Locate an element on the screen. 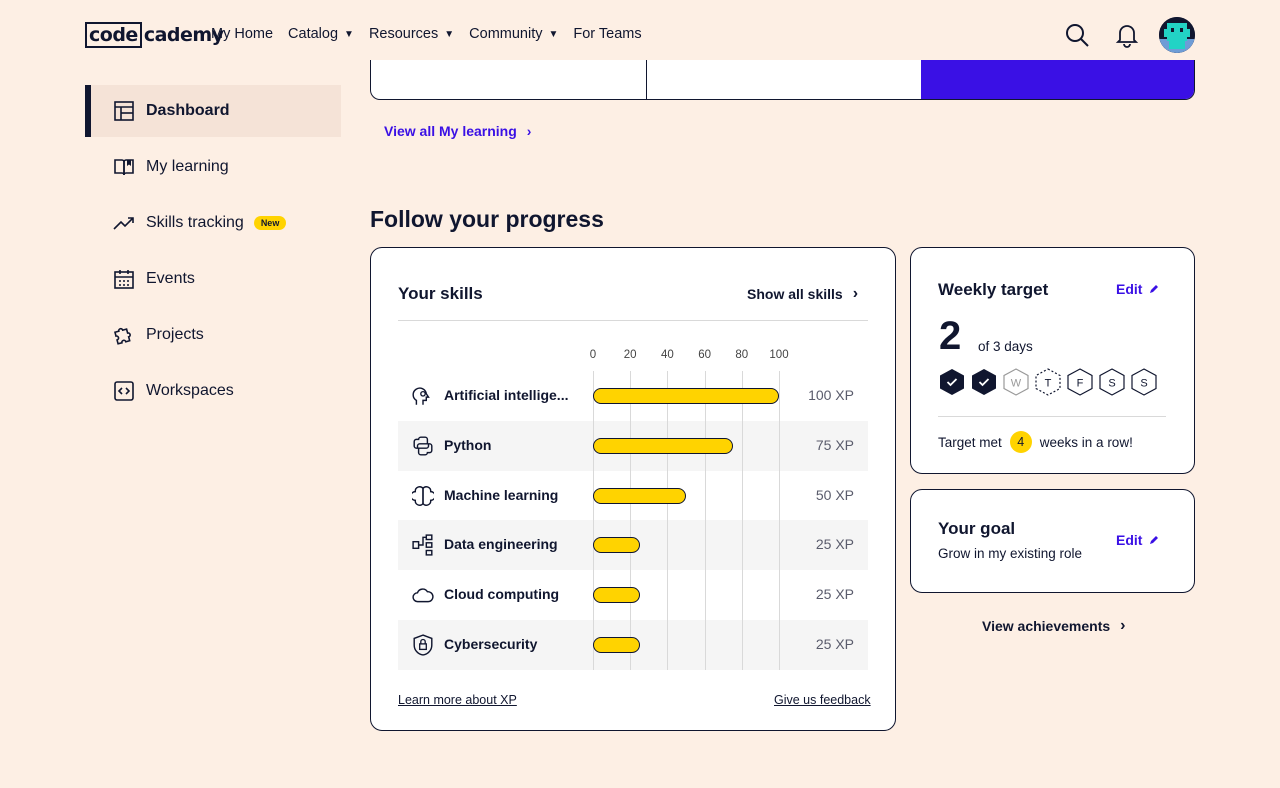  skill-xp-value: 100 XP is located at coordinates (831, 394).